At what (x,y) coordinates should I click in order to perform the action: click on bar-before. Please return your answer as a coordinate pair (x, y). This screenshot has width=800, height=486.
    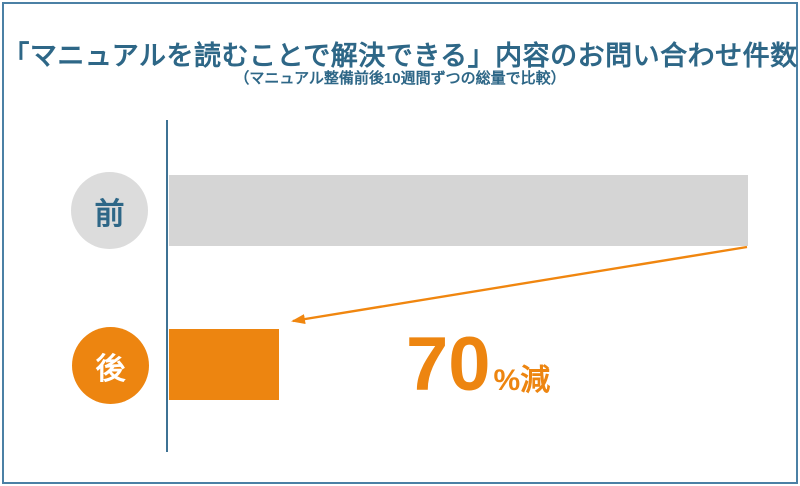
    Looking at the image, I should click on (458, 210).